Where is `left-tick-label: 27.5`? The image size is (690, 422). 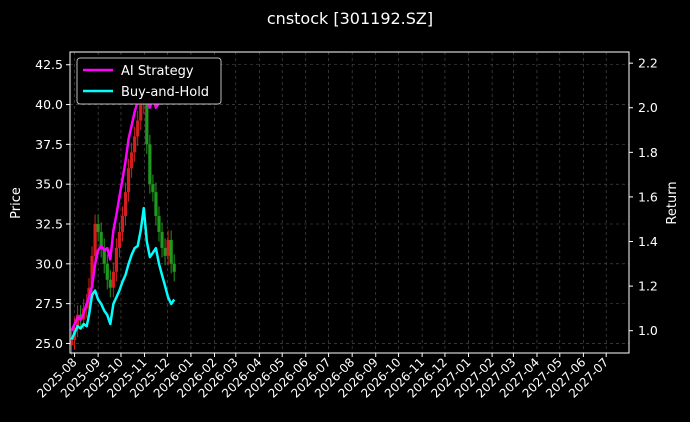
left-tick-label: 27.5 is located at coordinates (49, 303).